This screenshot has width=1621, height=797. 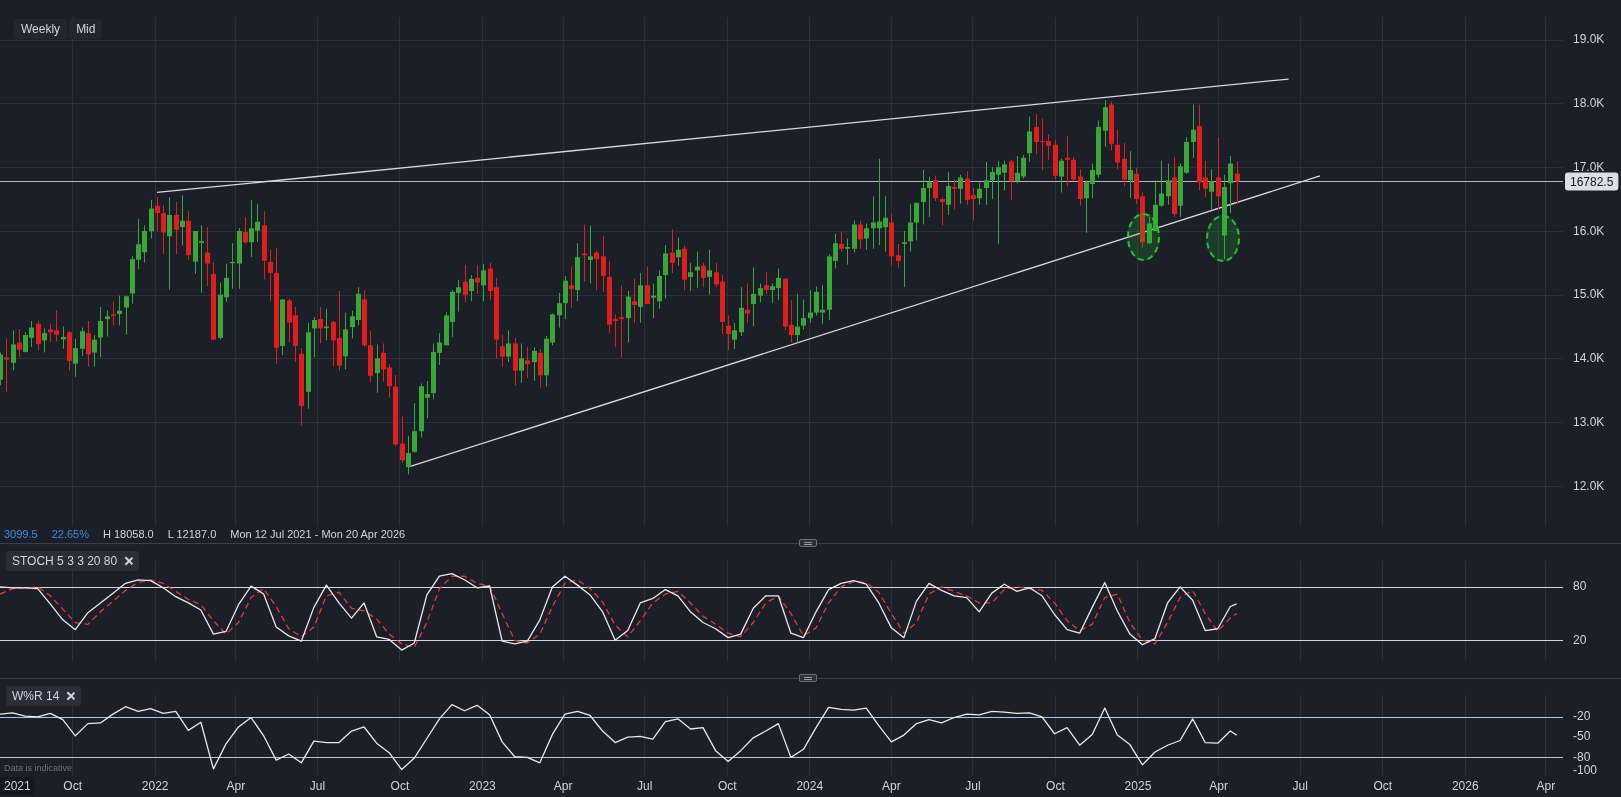 I want to click on x-tick-label: 2022, so click(x=155, y=785).